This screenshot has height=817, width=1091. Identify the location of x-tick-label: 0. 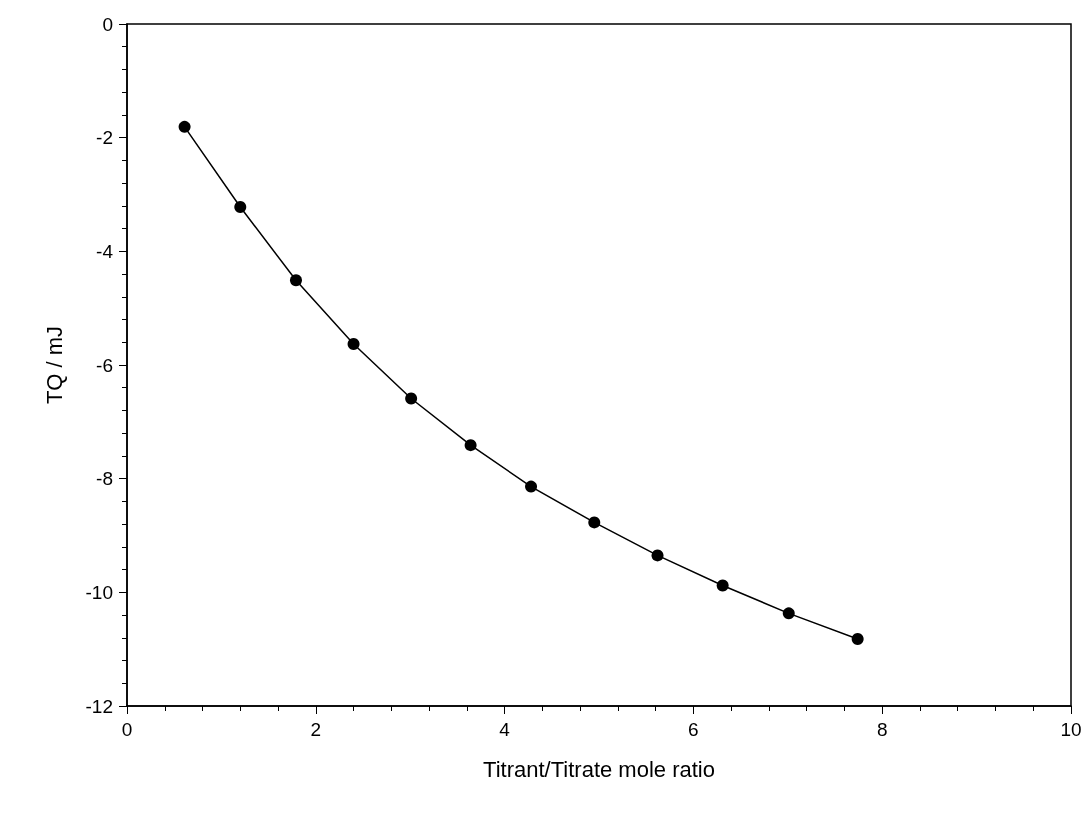
(127, 729).